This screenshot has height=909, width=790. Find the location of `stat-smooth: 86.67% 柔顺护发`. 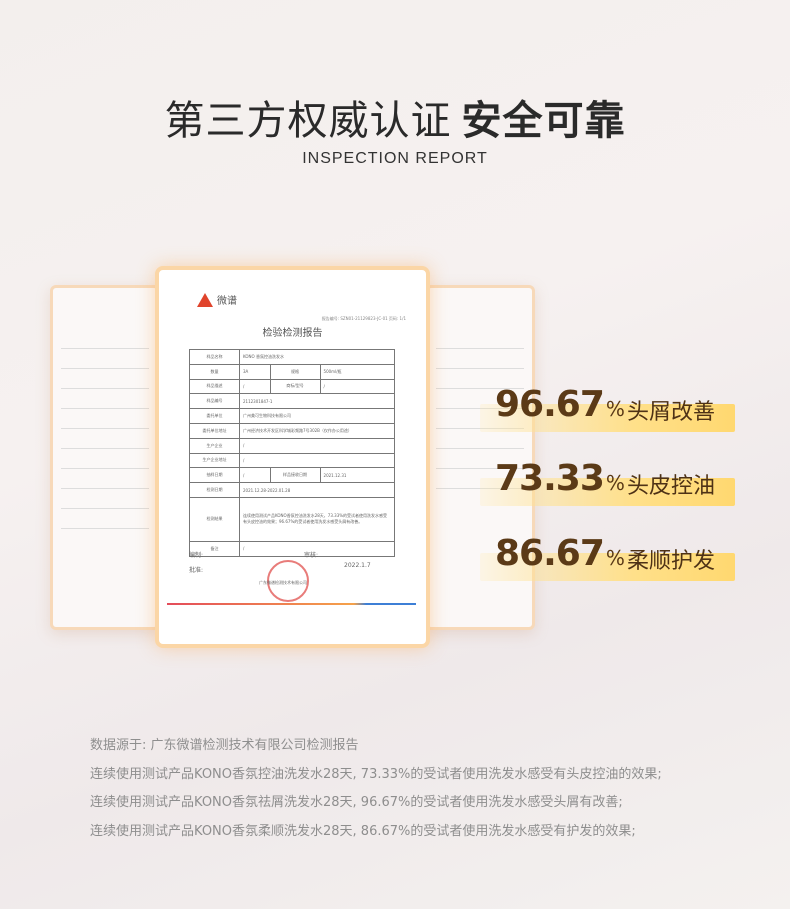

stat-smooth: 86.67% 柔顺护发 is located at coordinates (607, 554).